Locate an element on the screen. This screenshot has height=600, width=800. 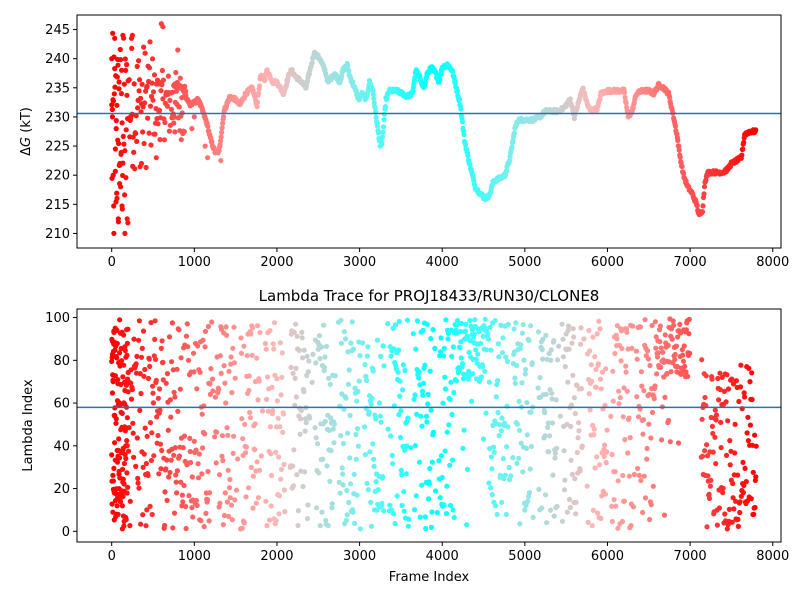
lambda-y-axis-label: Lambda Index is located at coordinates (28, 425).